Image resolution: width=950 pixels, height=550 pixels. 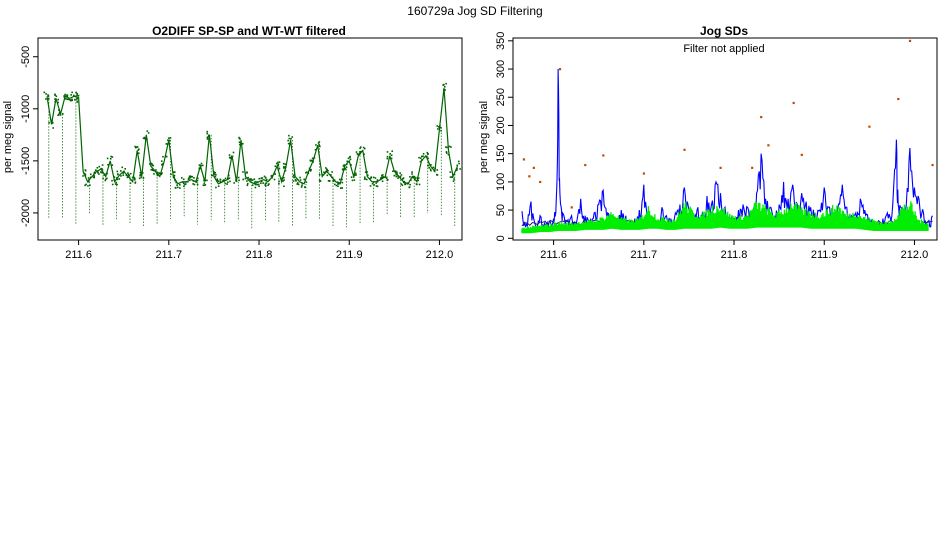 What do you see at coordinates (723, 49) in the screenshot?
I see `filter-status-annotation: Filter not applied` at bounding box center [723, 49].